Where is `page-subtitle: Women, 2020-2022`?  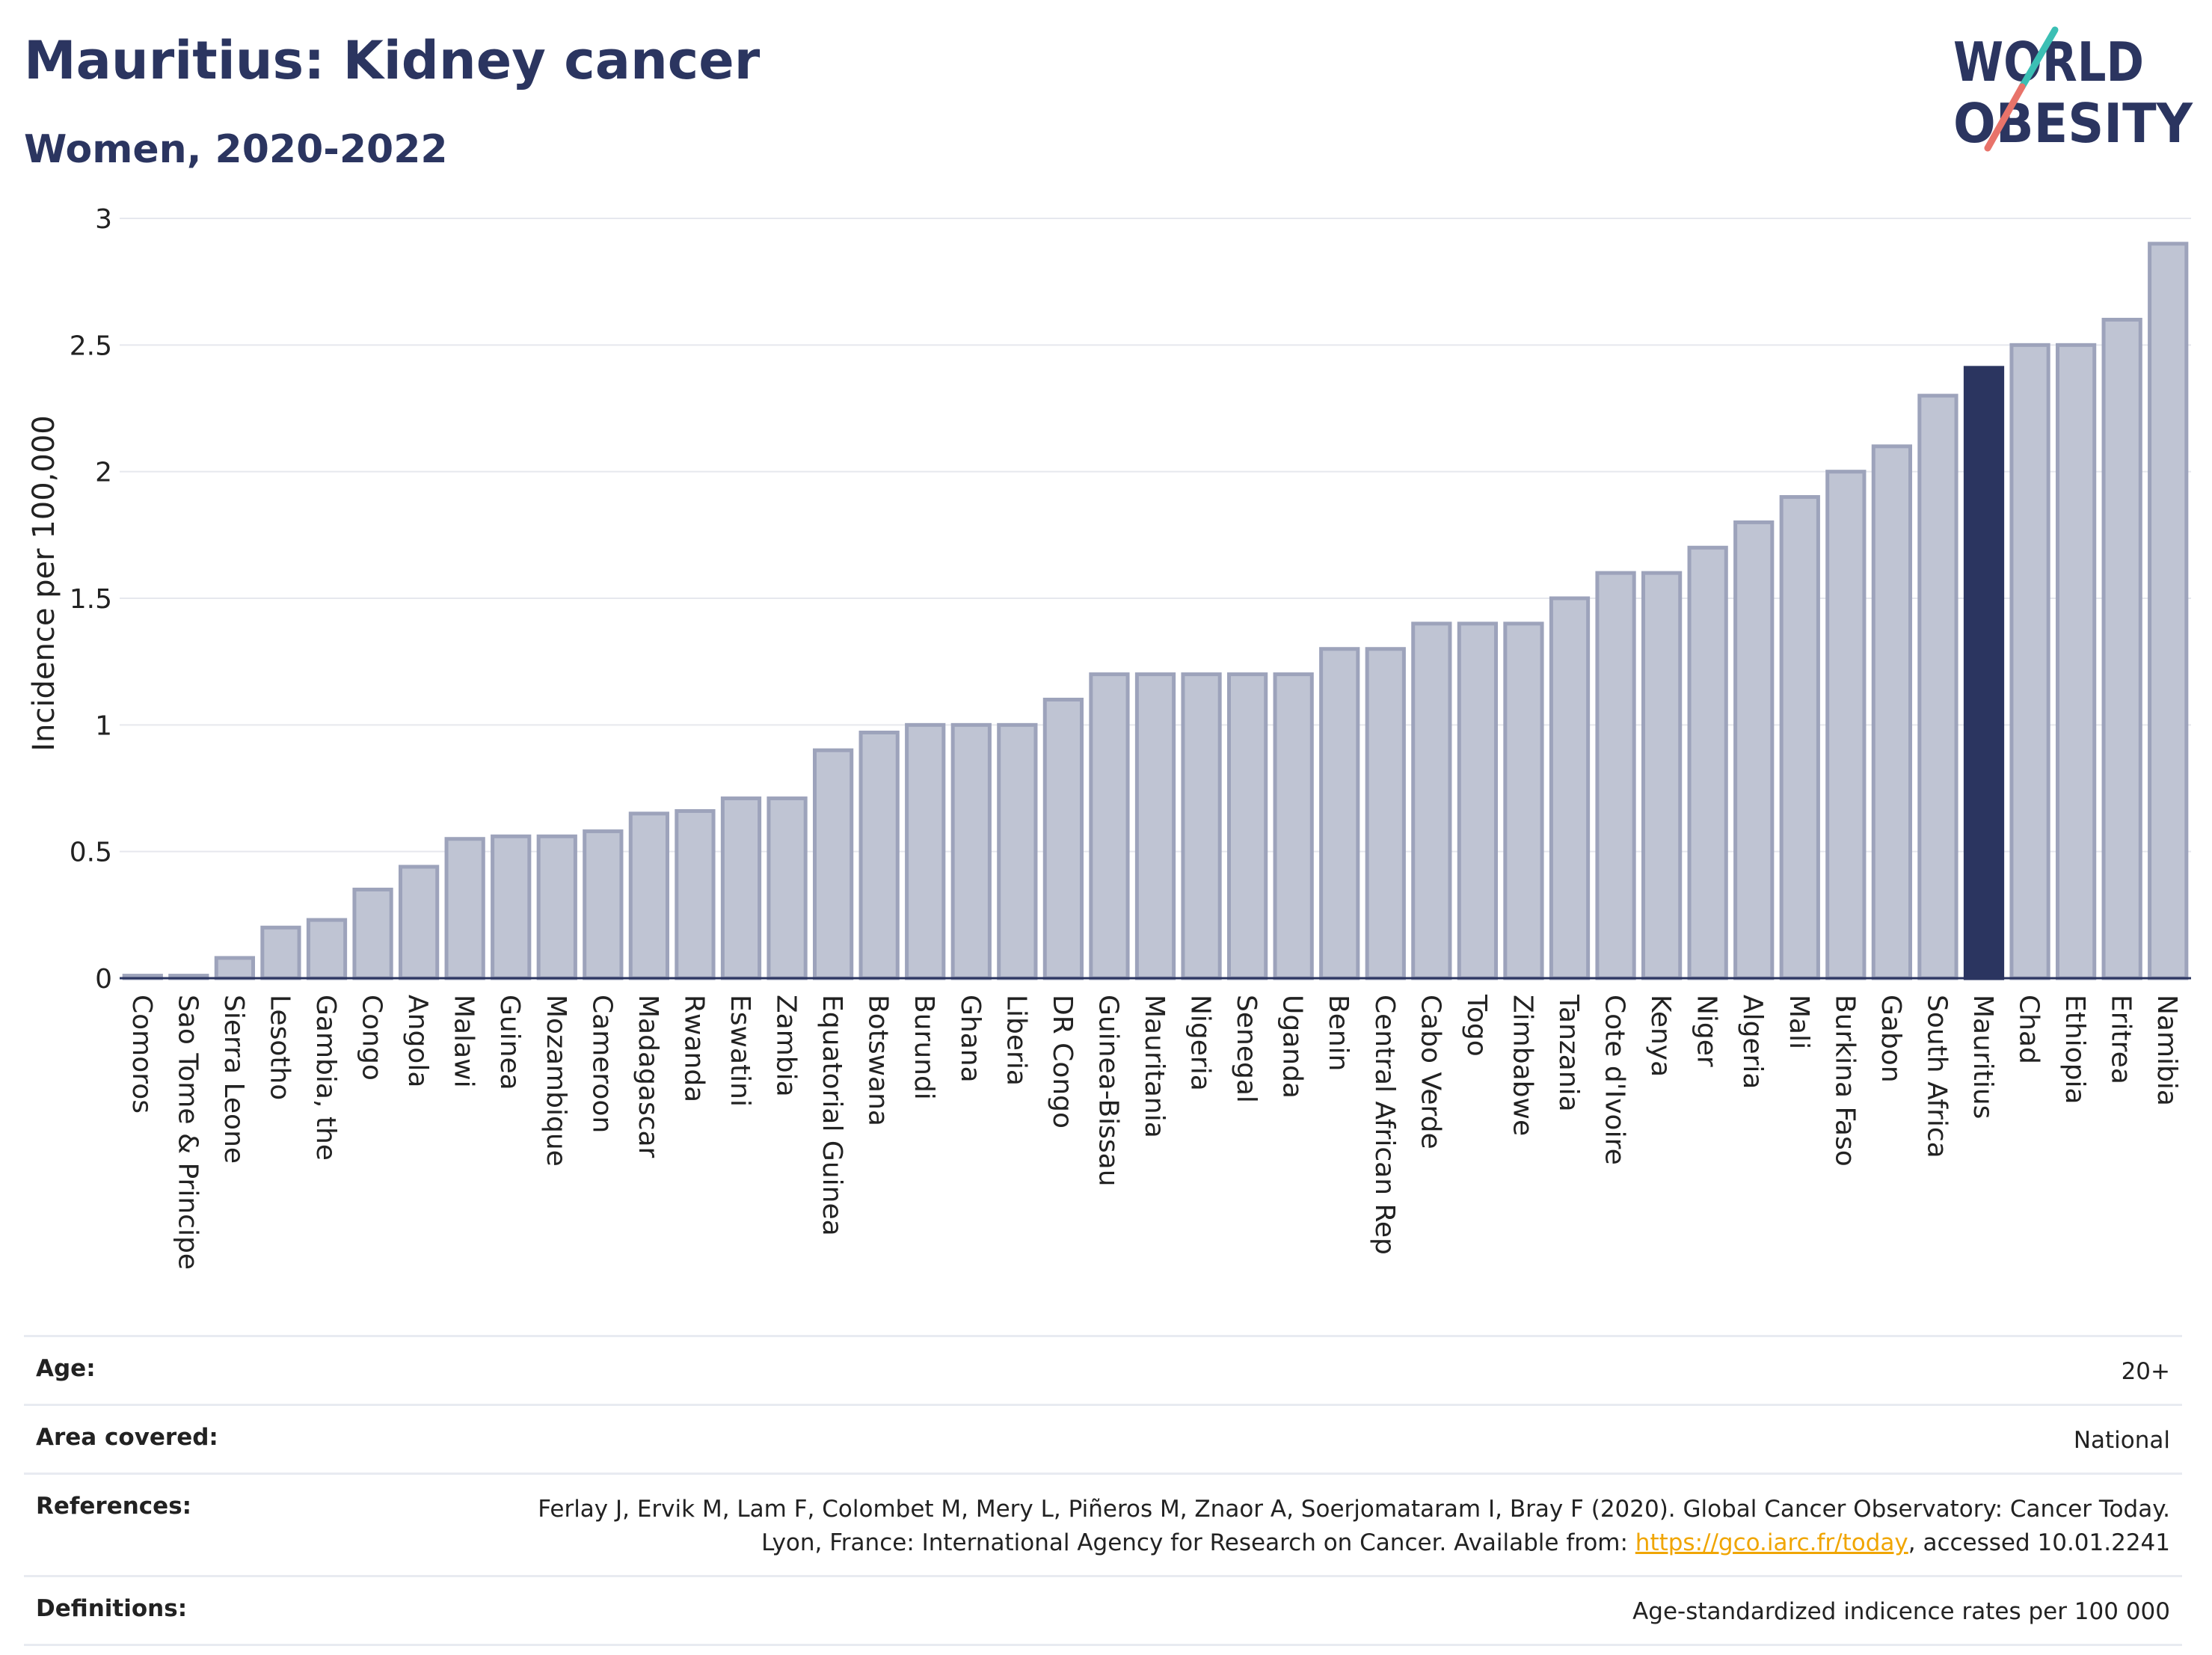
page-subtitle: Women, 2020-2022 is located at coordinates (236, 149).